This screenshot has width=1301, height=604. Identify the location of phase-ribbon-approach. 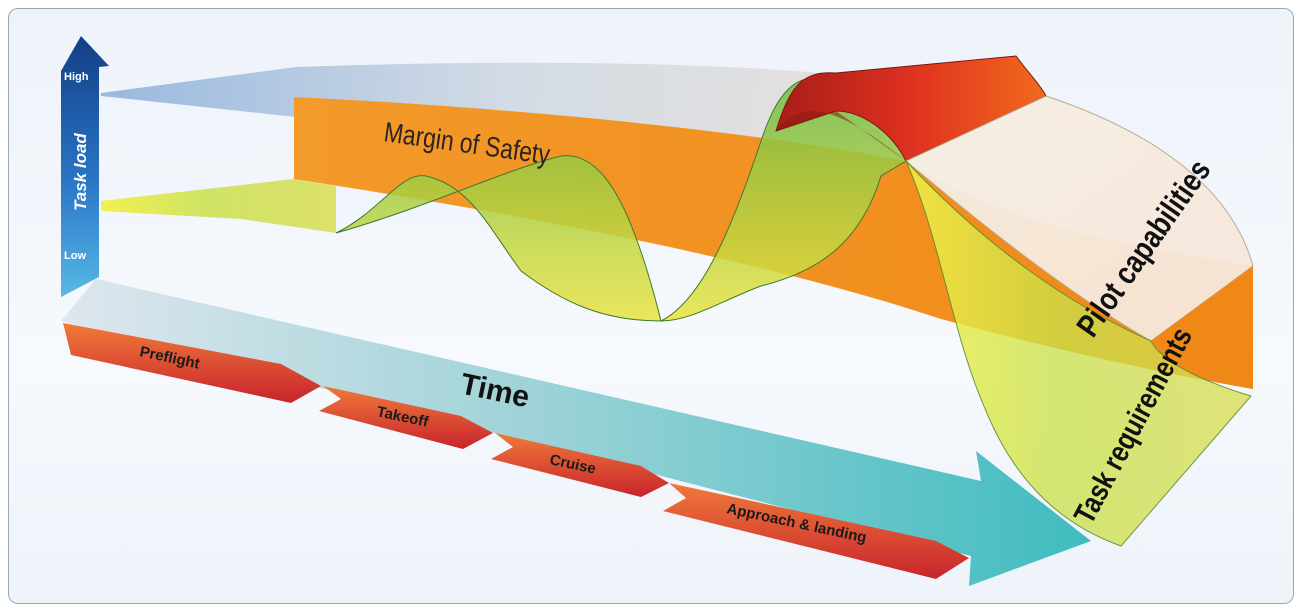
(816, 531).